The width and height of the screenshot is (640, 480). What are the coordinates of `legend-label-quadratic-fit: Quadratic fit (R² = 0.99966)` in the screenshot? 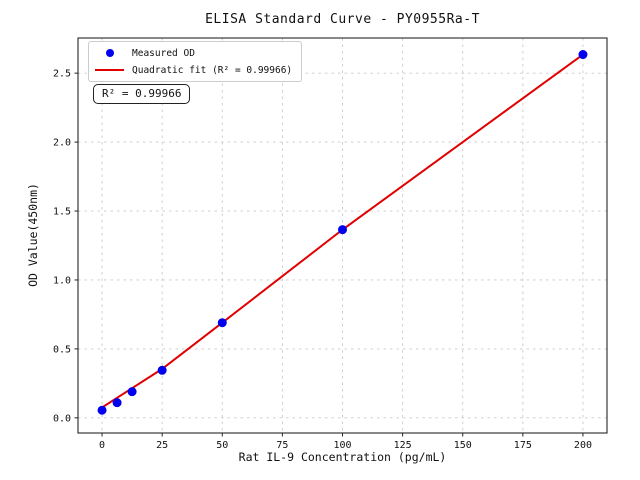 It's located at (212, 70).